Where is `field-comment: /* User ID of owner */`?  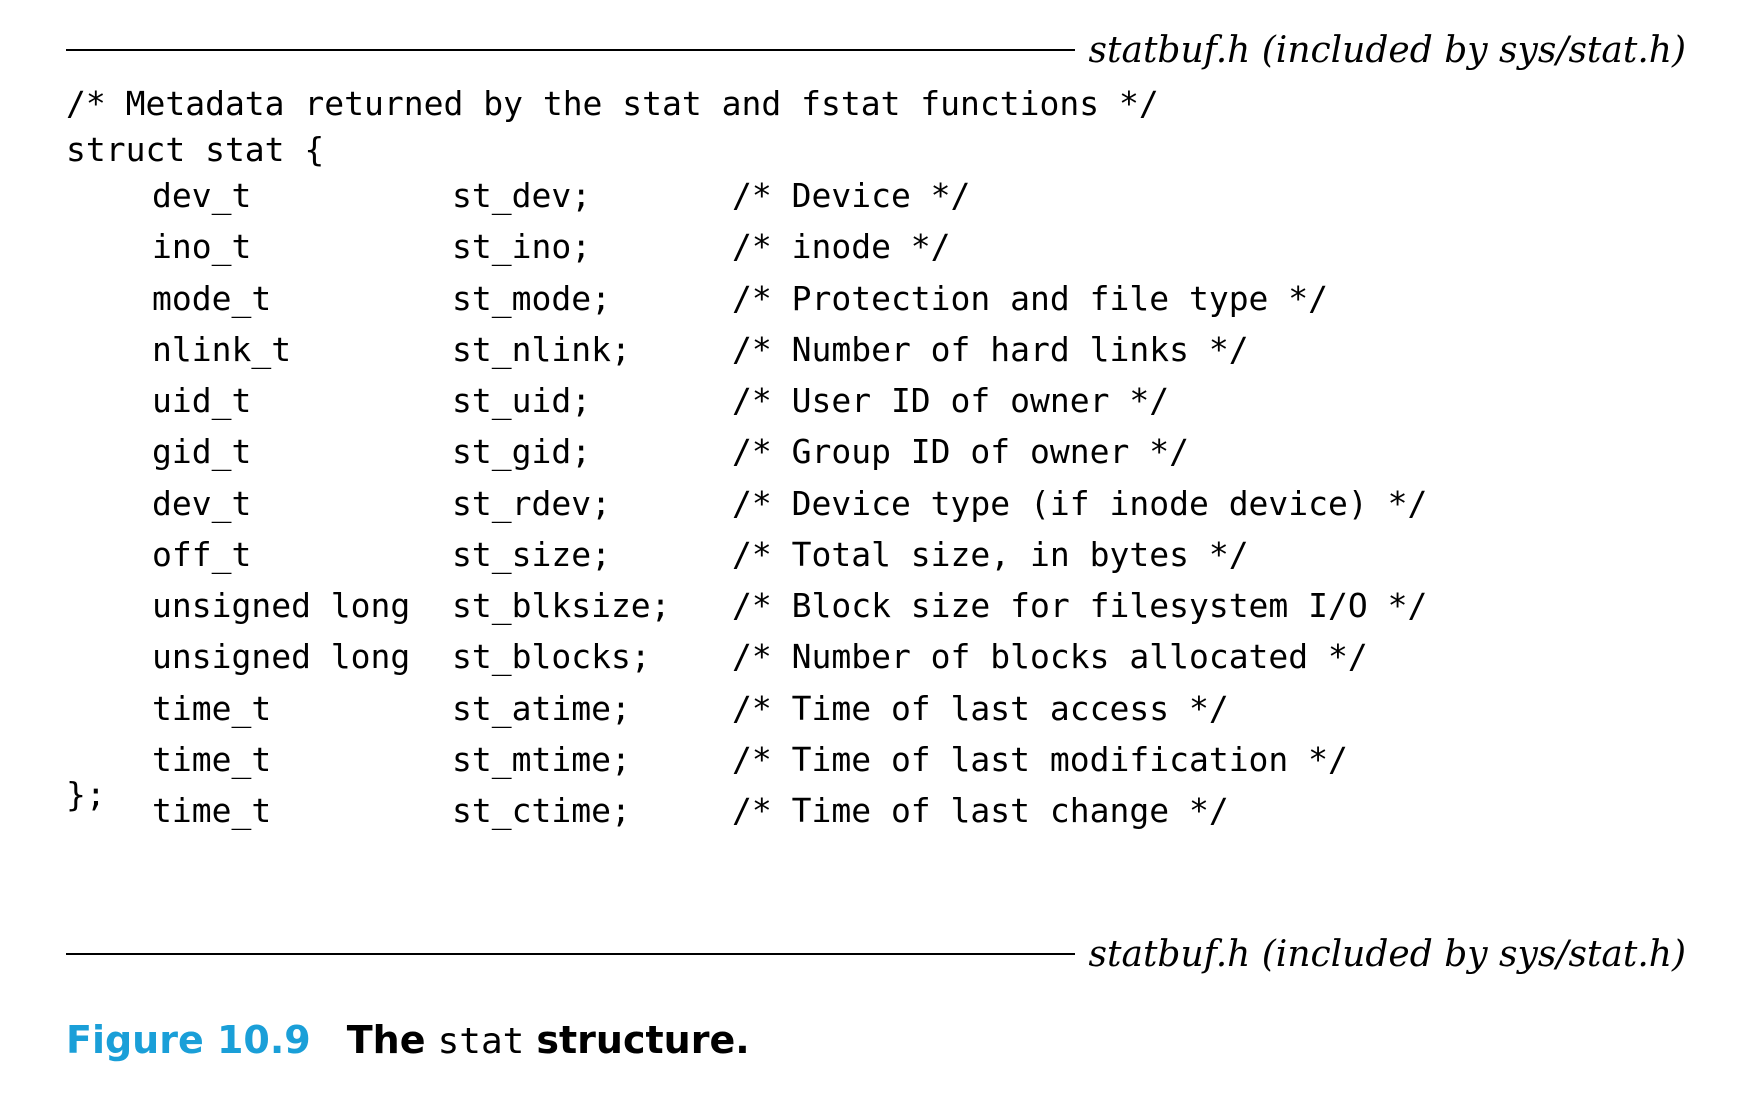 field-comment: /* User ID of owner */ is located at coordinates (951, 400).